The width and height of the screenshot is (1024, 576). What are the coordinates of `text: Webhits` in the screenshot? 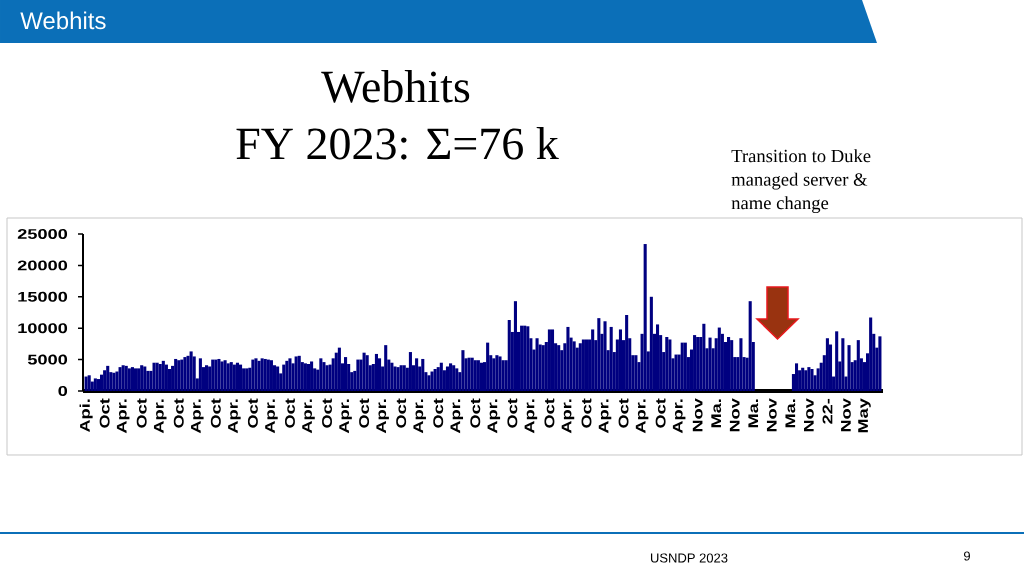 It's located at (63, 20).